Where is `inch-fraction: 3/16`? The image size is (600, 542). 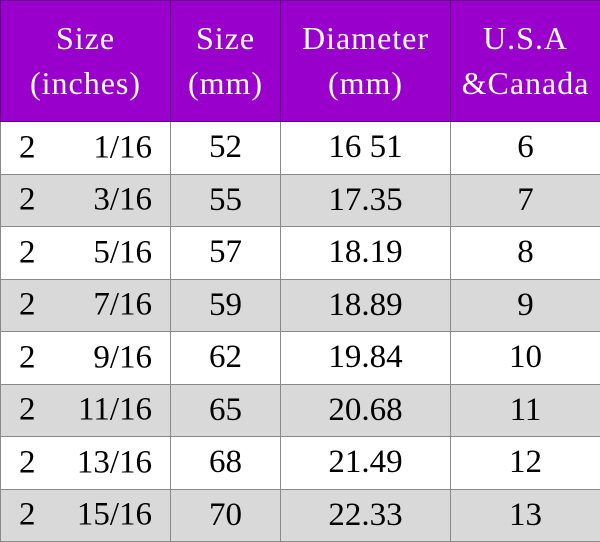
inch-fraction: 3/16 is located at coordinates (122, 200).